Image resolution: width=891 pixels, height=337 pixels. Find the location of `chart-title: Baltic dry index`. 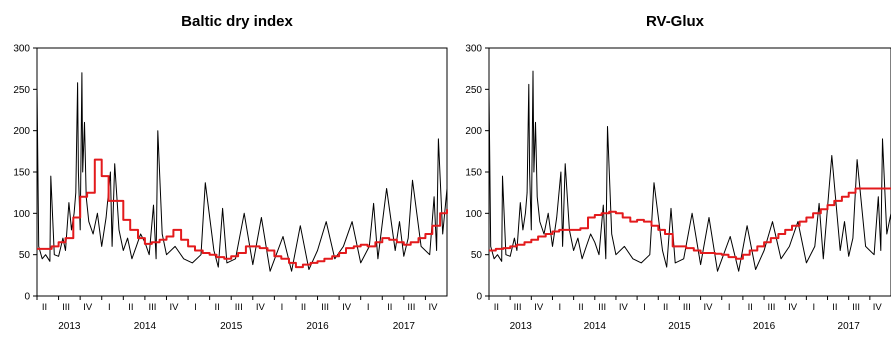

chart-title: Baltic dry index is located at coordinates (237, 21).